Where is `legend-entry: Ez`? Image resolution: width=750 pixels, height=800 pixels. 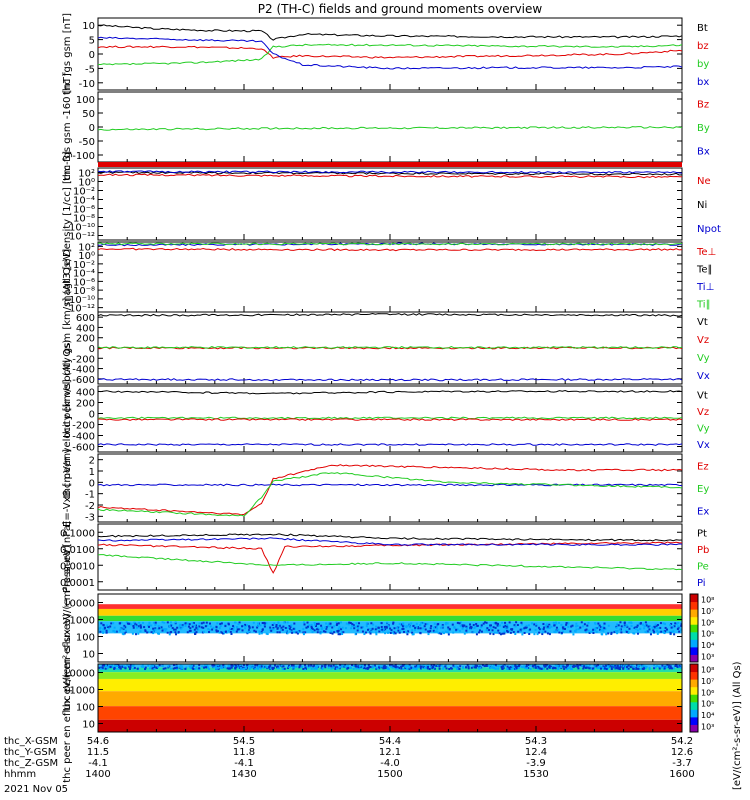 legend-entry: Ez is located at coordinates (703, 466).